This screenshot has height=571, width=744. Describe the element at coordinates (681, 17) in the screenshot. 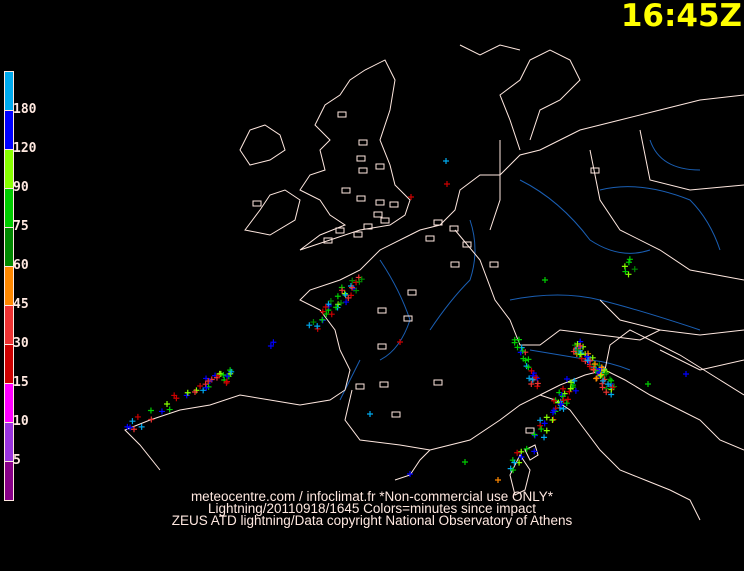

I see `time-label: 16:45Z` at that location.